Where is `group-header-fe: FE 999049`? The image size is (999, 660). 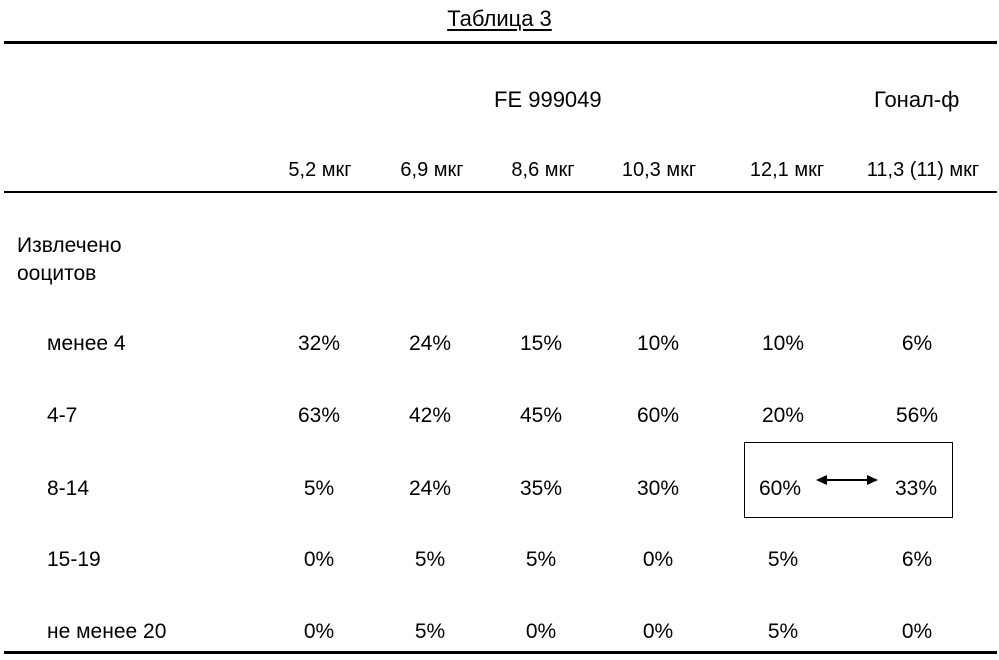
group-header-fe: FE 999049 is located at coordinates (548, 100).